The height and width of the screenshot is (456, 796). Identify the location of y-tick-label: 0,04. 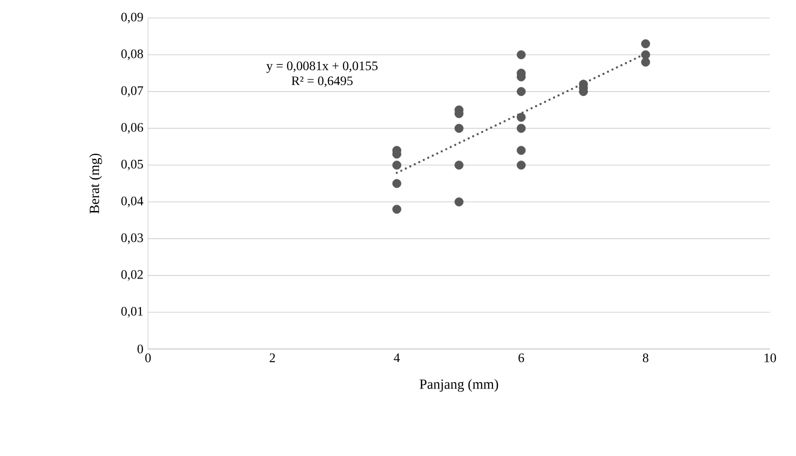
(132, 202).